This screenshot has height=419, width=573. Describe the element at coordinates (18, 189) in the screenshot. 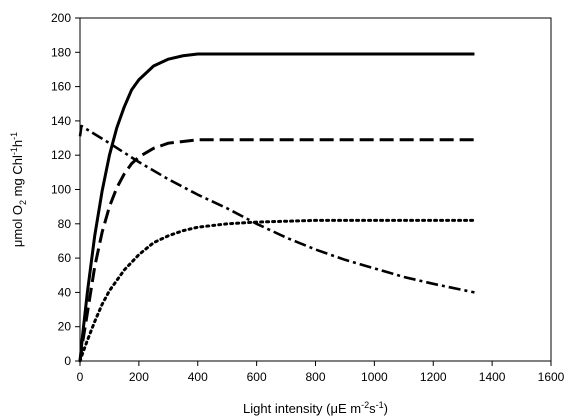

I see `y-axis-title: μmol O2 mg Chl-1h-1` at that location.